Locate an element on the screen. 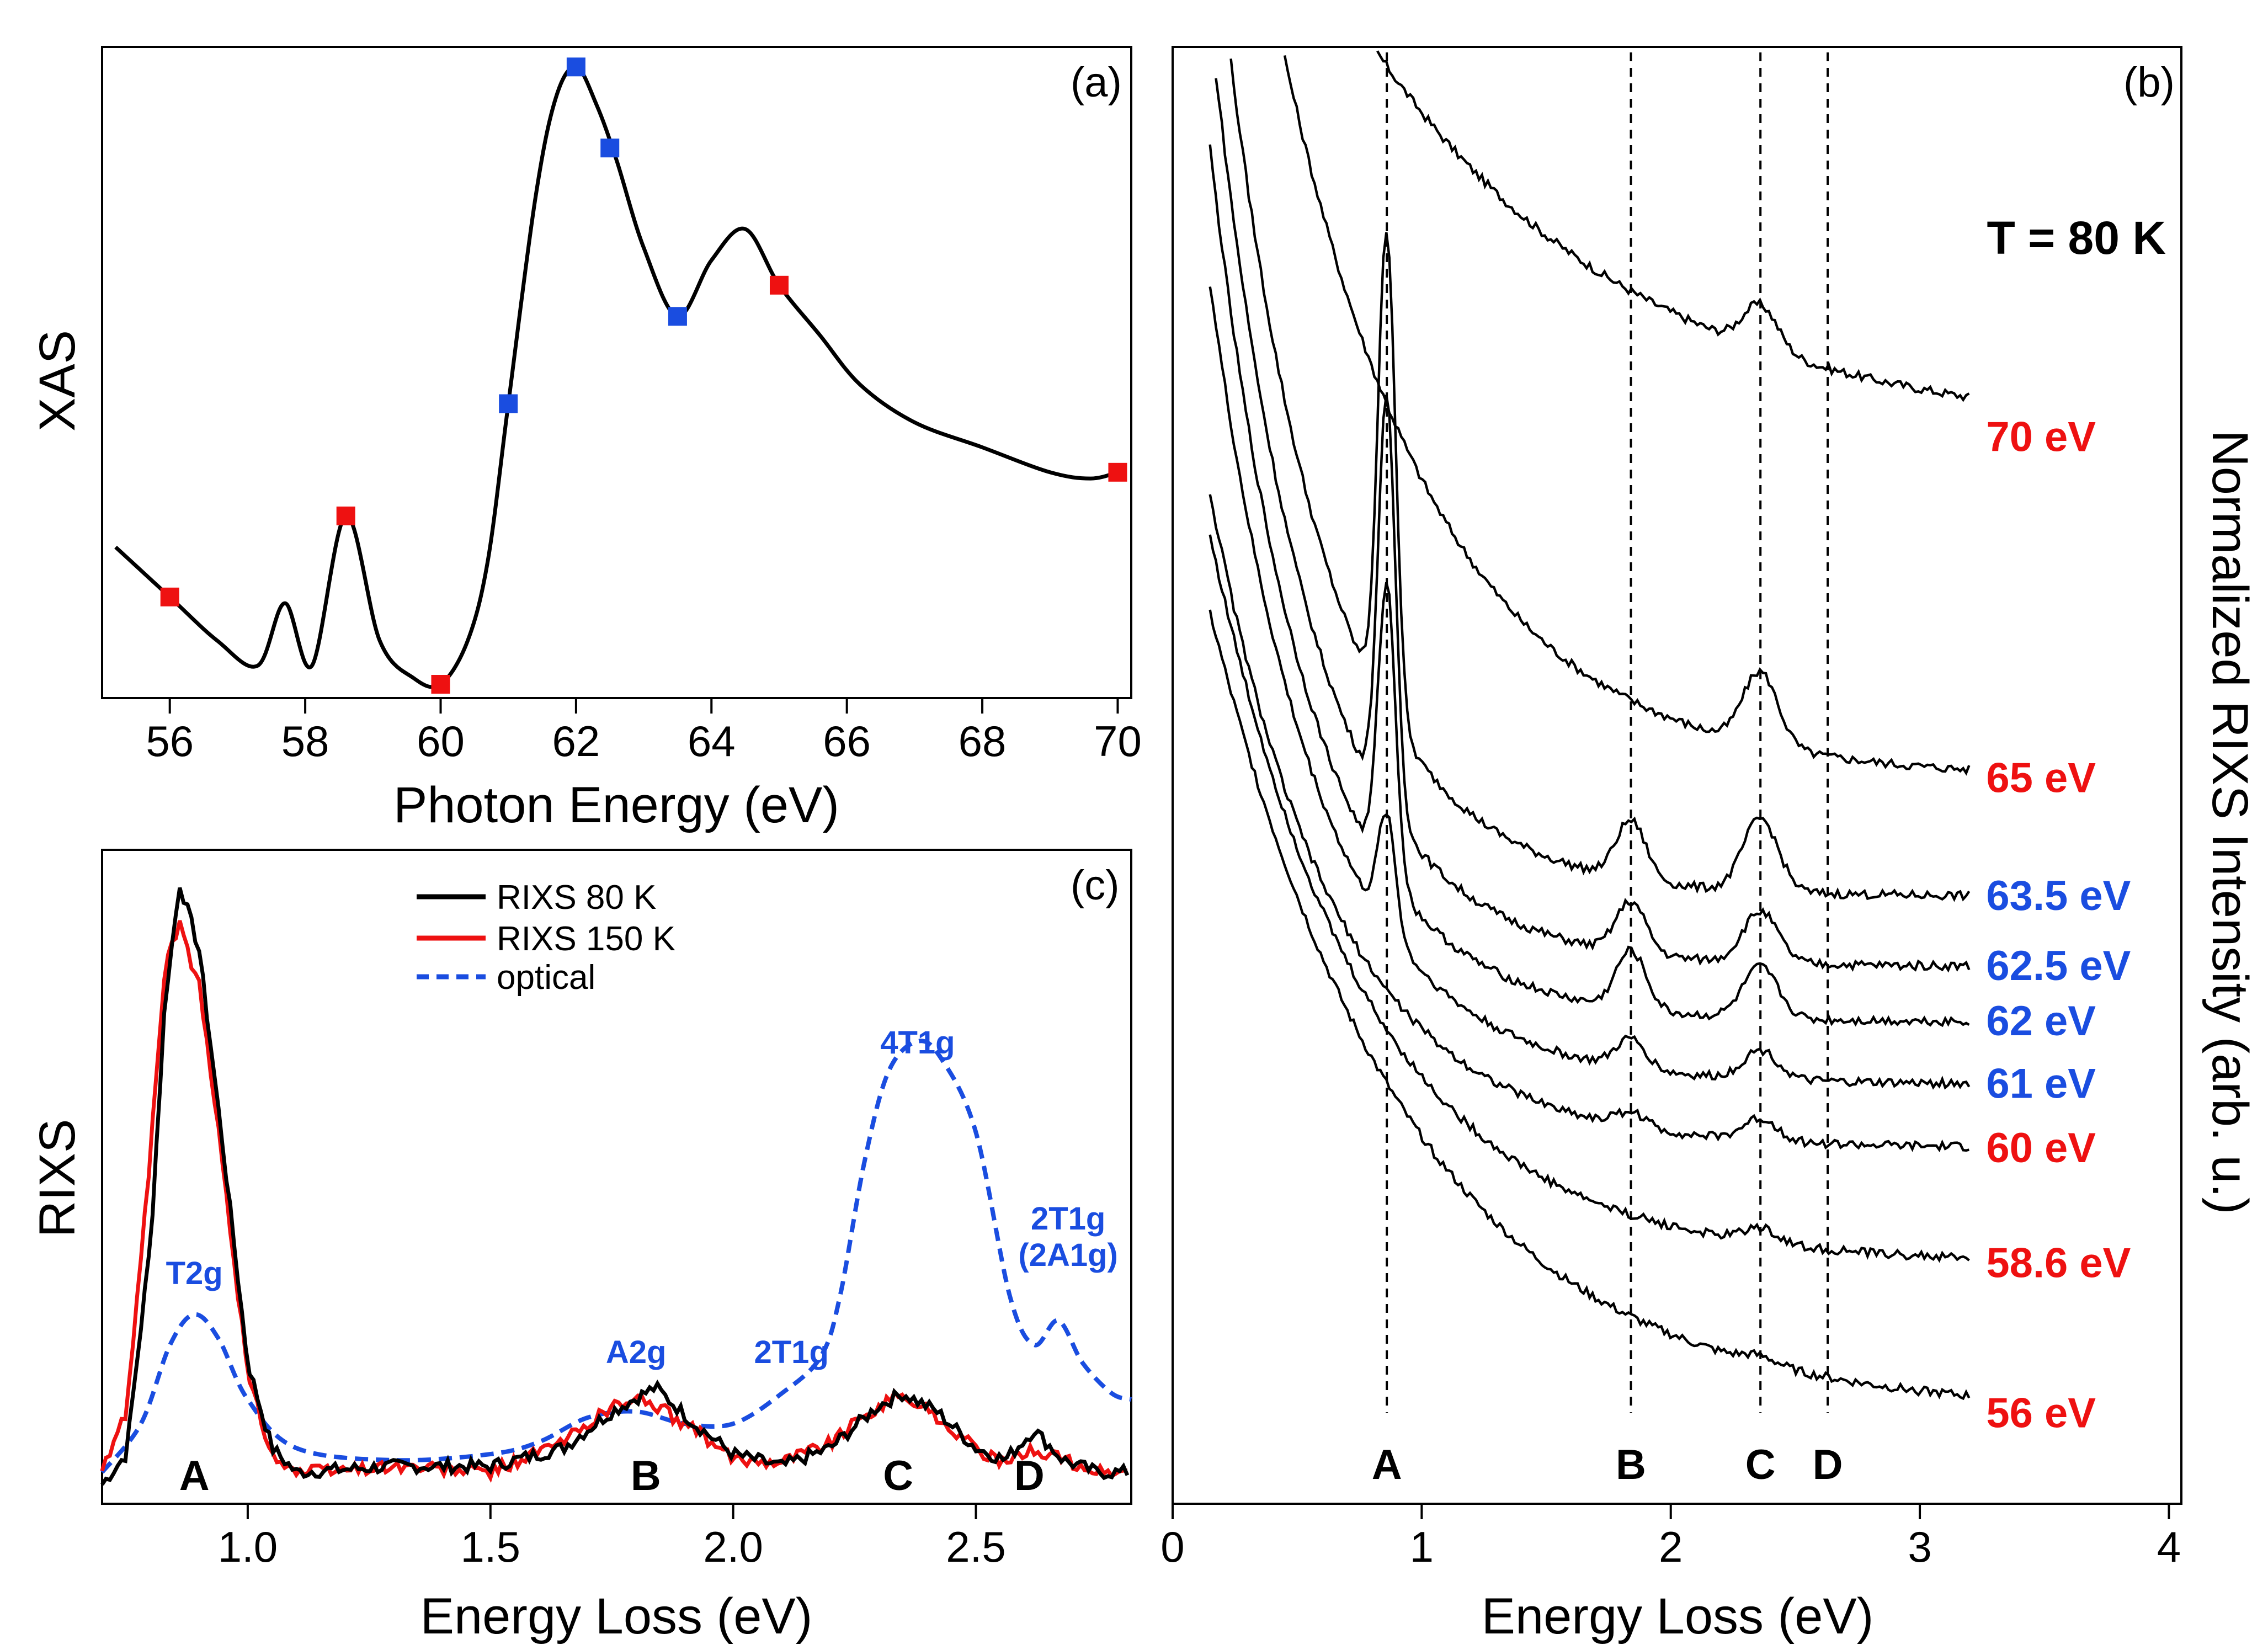 The image size is (2268, 1650). panel-a-x-ticks: 56 58 60 62 64 66 68 70 is located at coordinates (644, 731).